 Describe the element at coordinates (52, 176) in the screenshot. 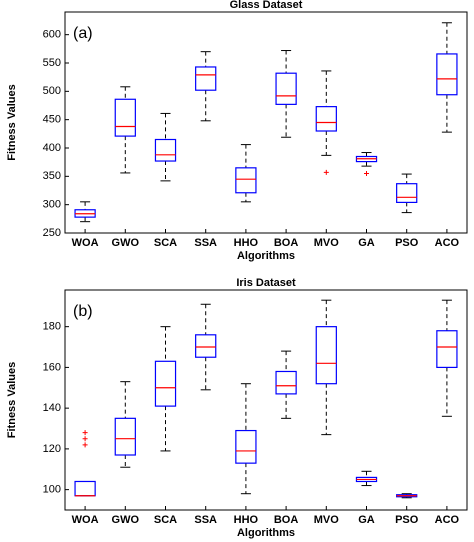

I see `y-tick-label: 350` at that location.